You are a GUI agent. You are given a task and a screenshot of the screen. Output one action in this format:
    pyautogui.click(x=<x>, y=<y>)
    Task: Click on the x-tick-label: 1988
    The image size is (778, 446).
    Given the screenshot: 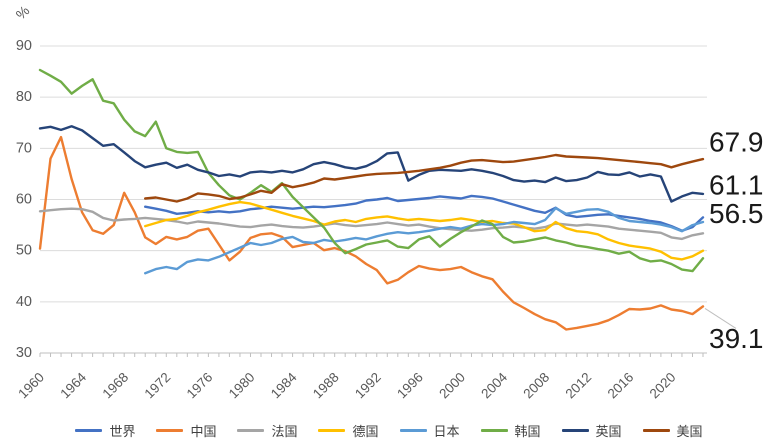 What is the action you would take?
    pyautogui.click(x=326, y=386)
    